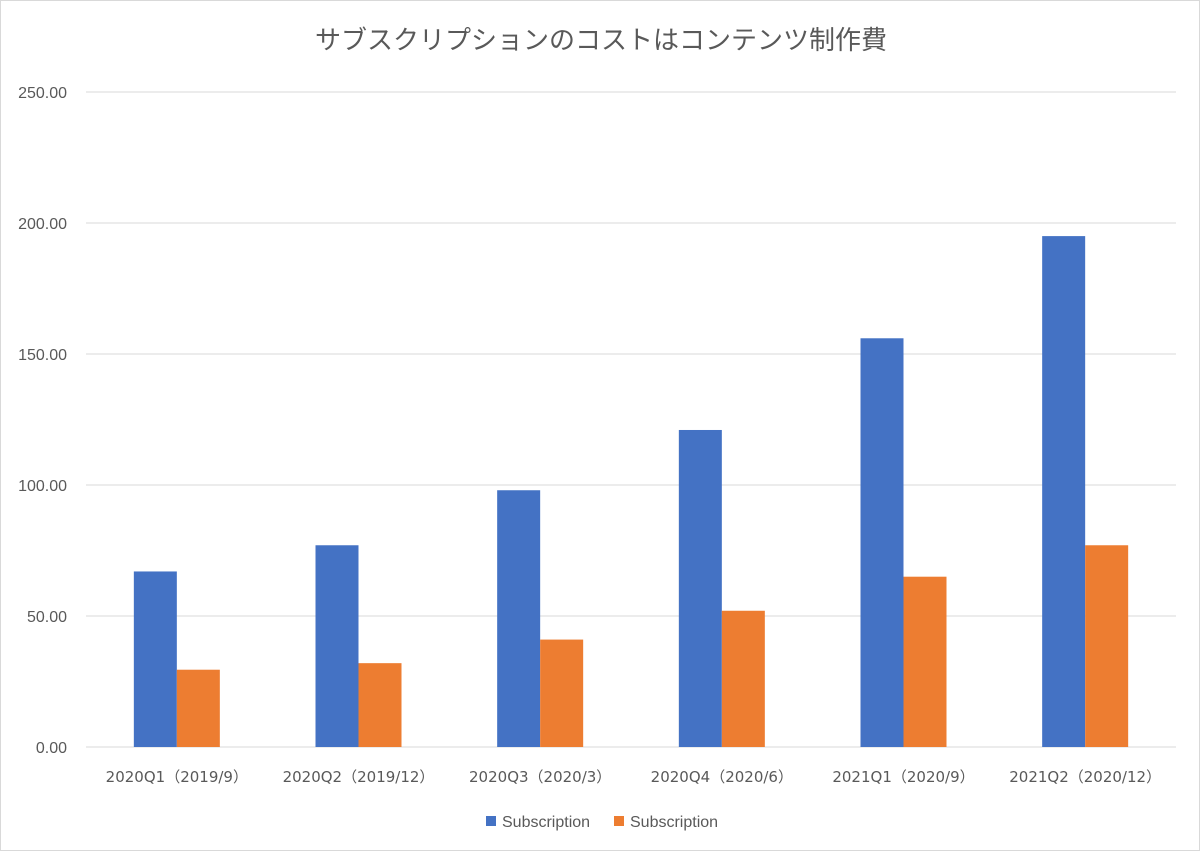 This screenshot has height=851, width=1200. Describe the element at coordinates (177, 777) in the screenshot. I see `x-category-label: 2020Q1（2019/9）` at that location.